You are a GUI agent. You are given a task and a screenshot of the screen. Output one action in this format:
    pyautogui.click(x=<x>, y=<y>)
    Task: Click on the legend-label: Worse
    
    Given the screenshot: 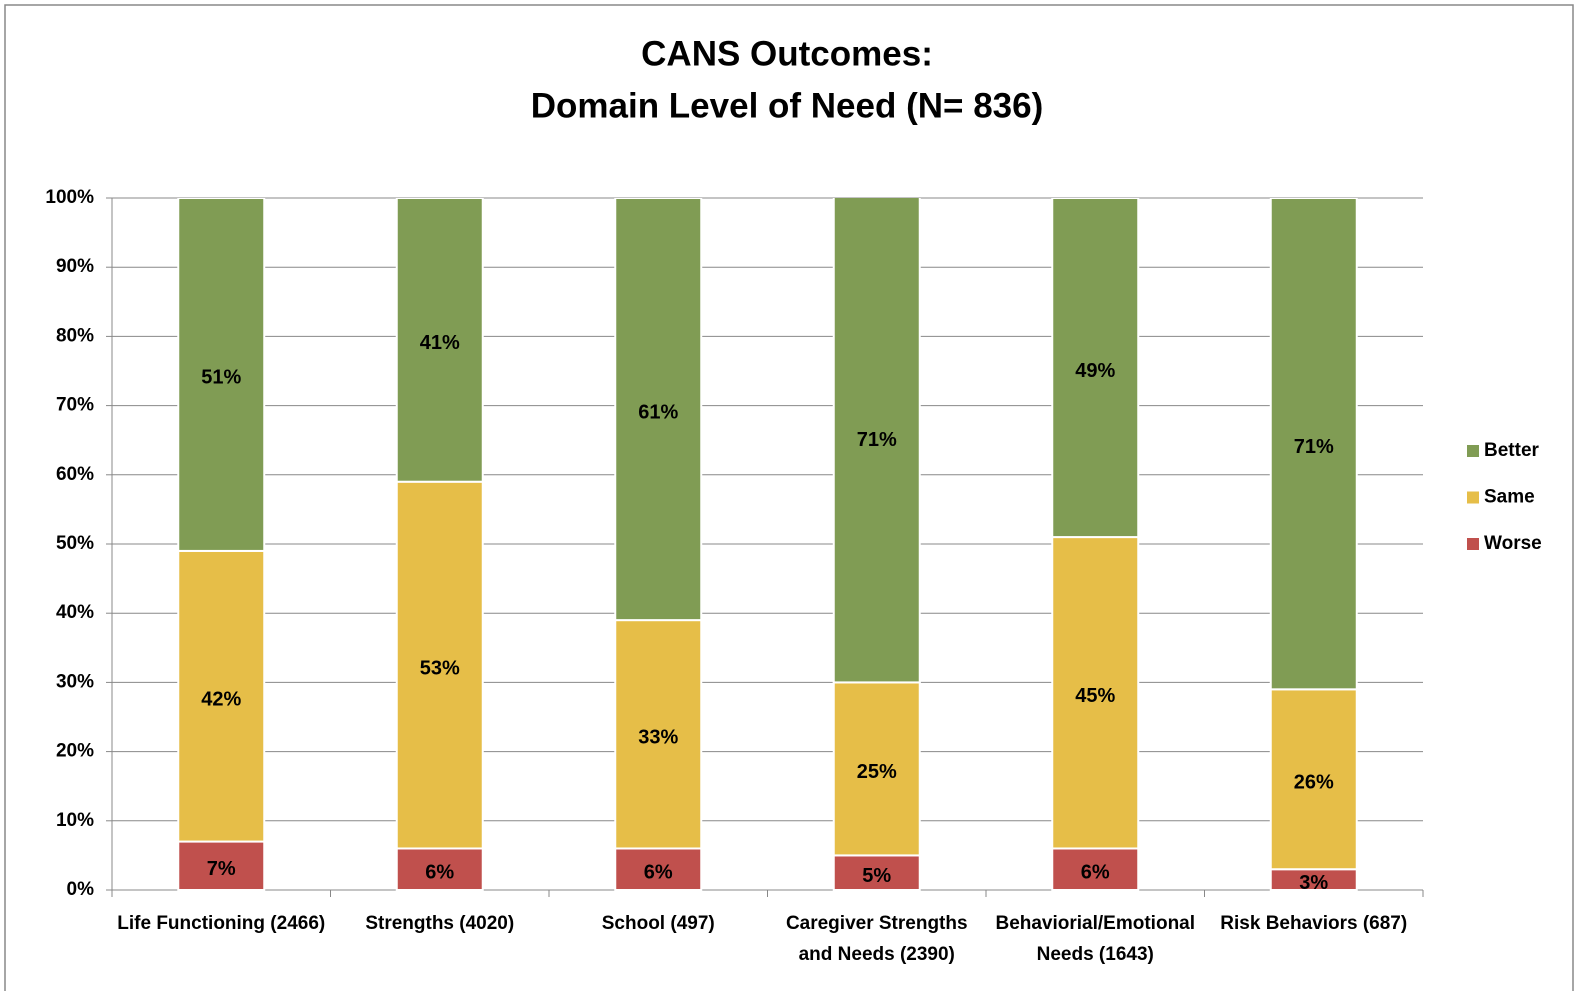 What is the action you would take?
    pyautogui.click(x=1513, y=543)
    